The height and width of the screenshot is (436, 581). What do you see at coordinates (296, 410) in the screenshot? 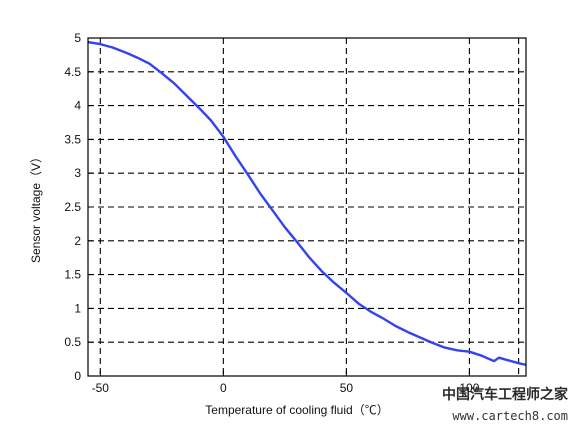
I see `x-axis-title: Temperature of cooling fluid（℃）` at bounding box center [296, 410].